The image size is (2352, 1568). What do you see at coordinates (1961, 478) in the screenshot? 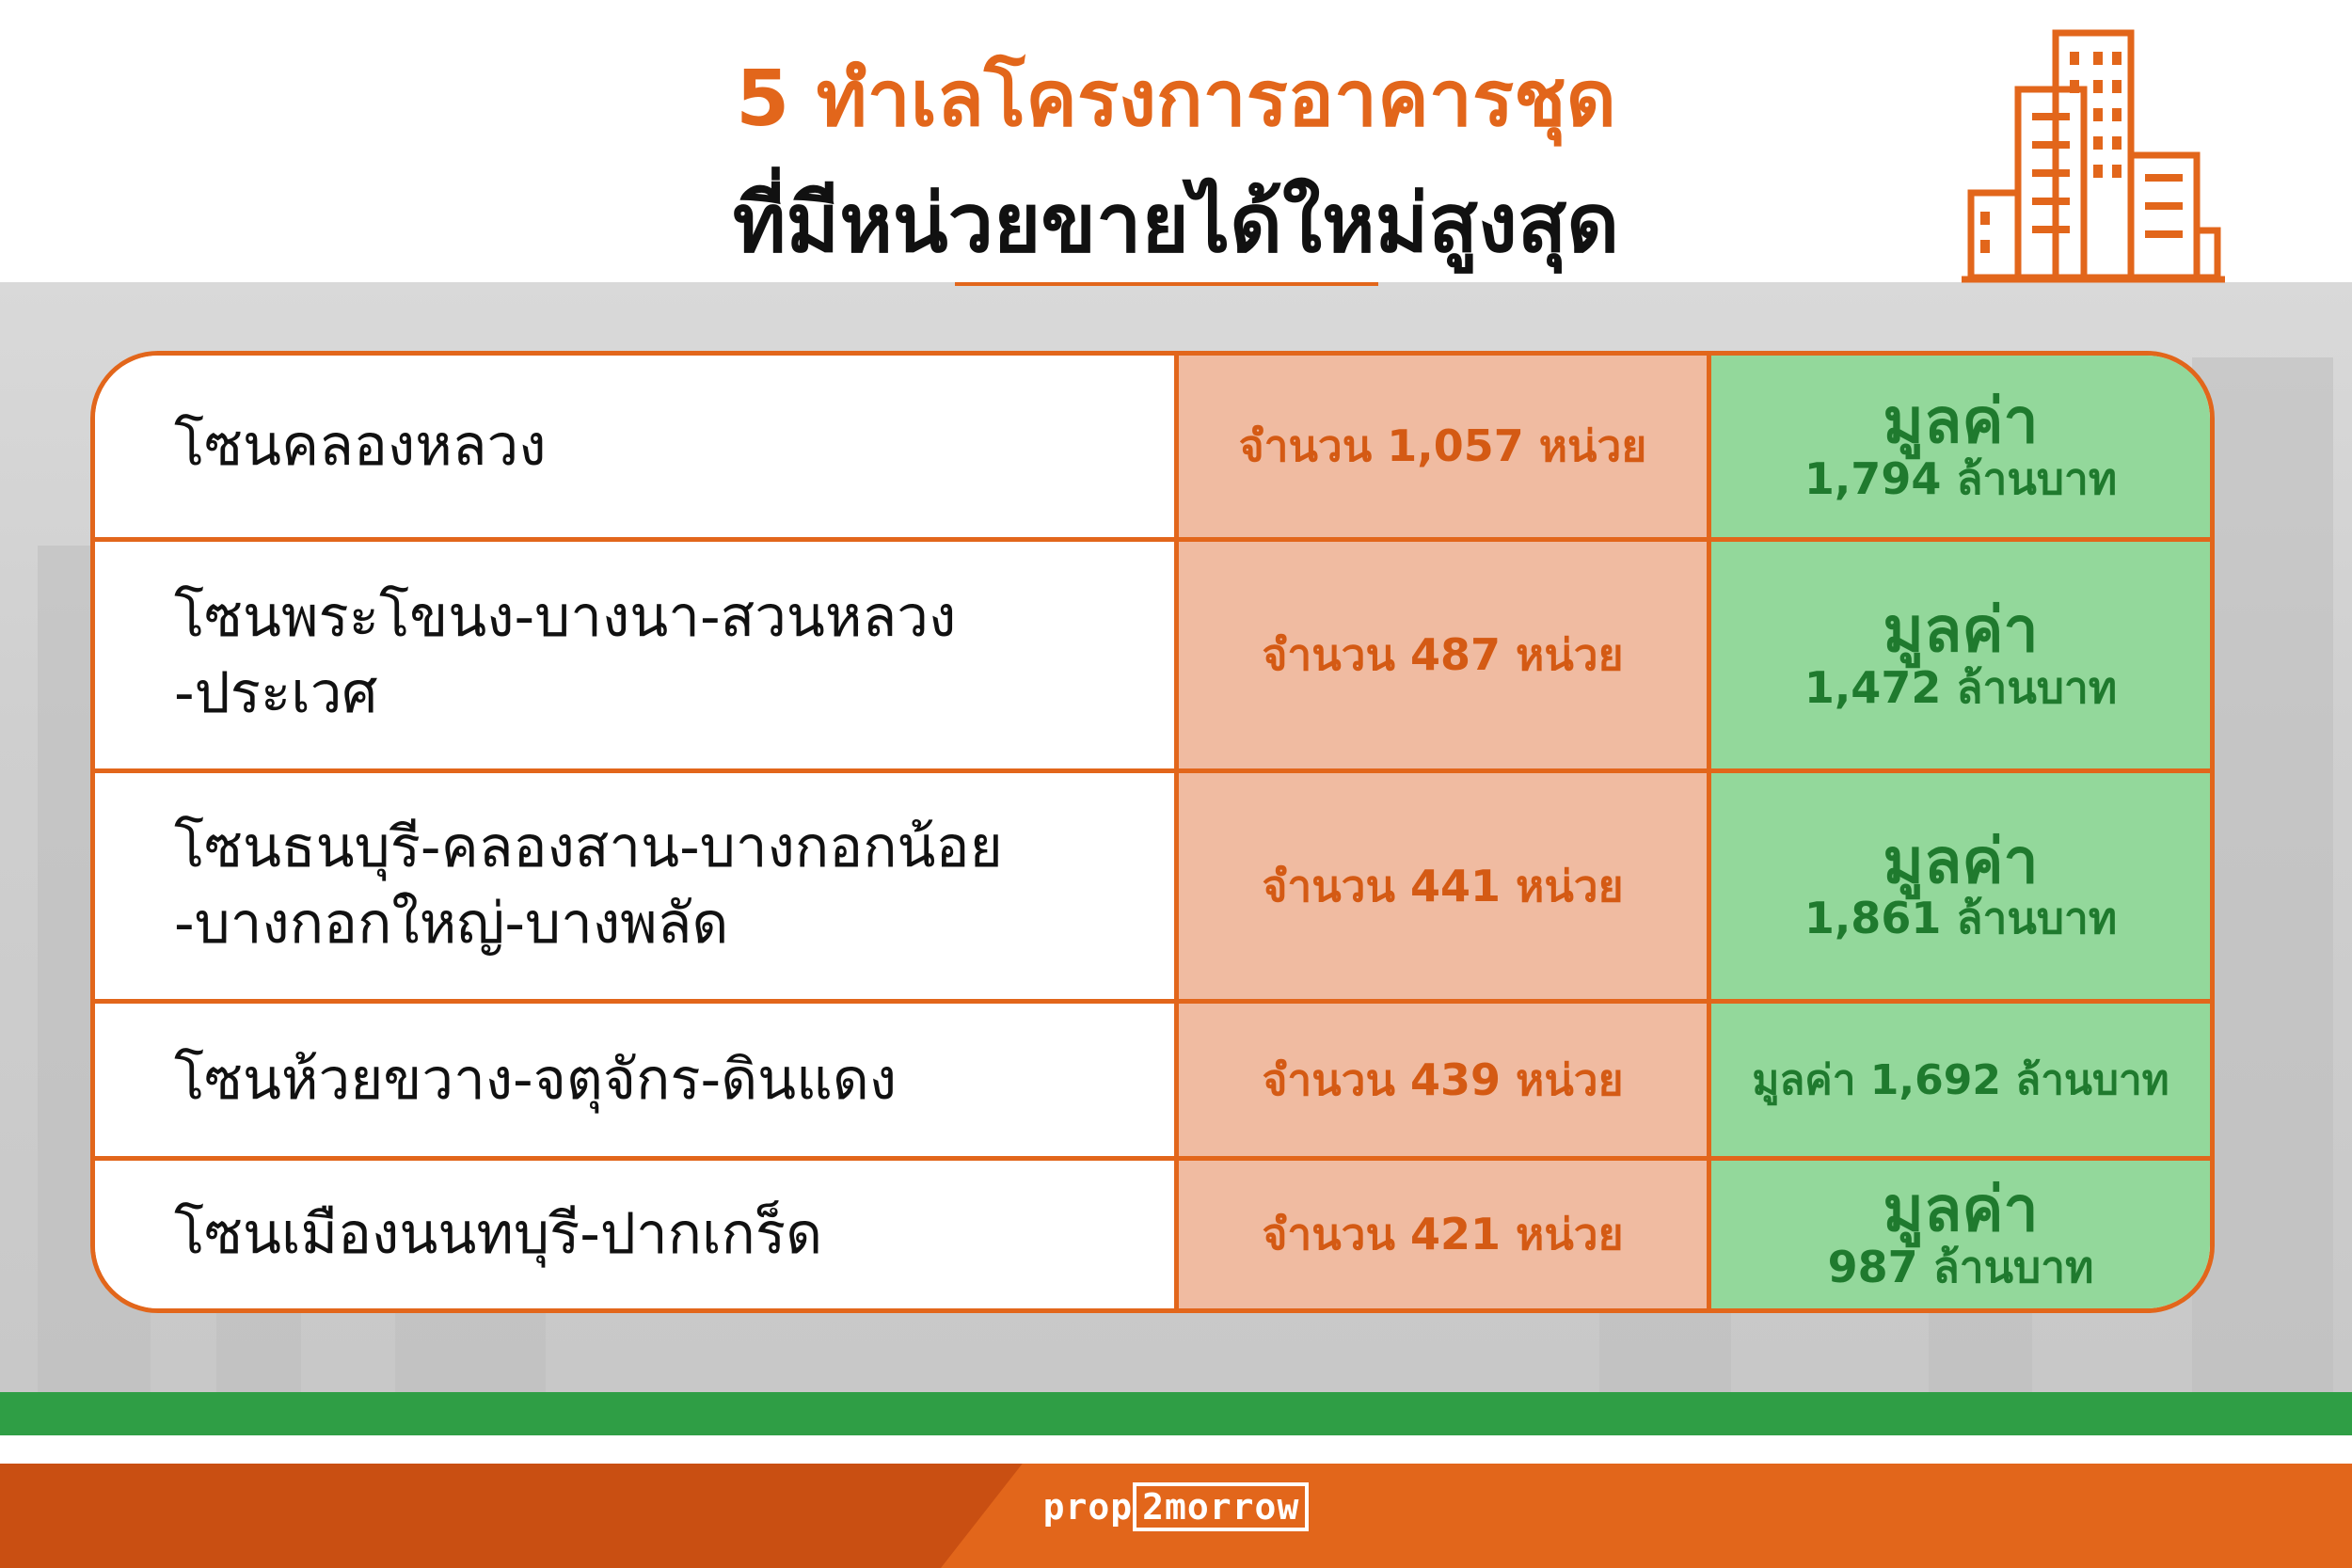
I see `value-amount: 1,794 ล้านบาท` at bounding box center [1961, 478].